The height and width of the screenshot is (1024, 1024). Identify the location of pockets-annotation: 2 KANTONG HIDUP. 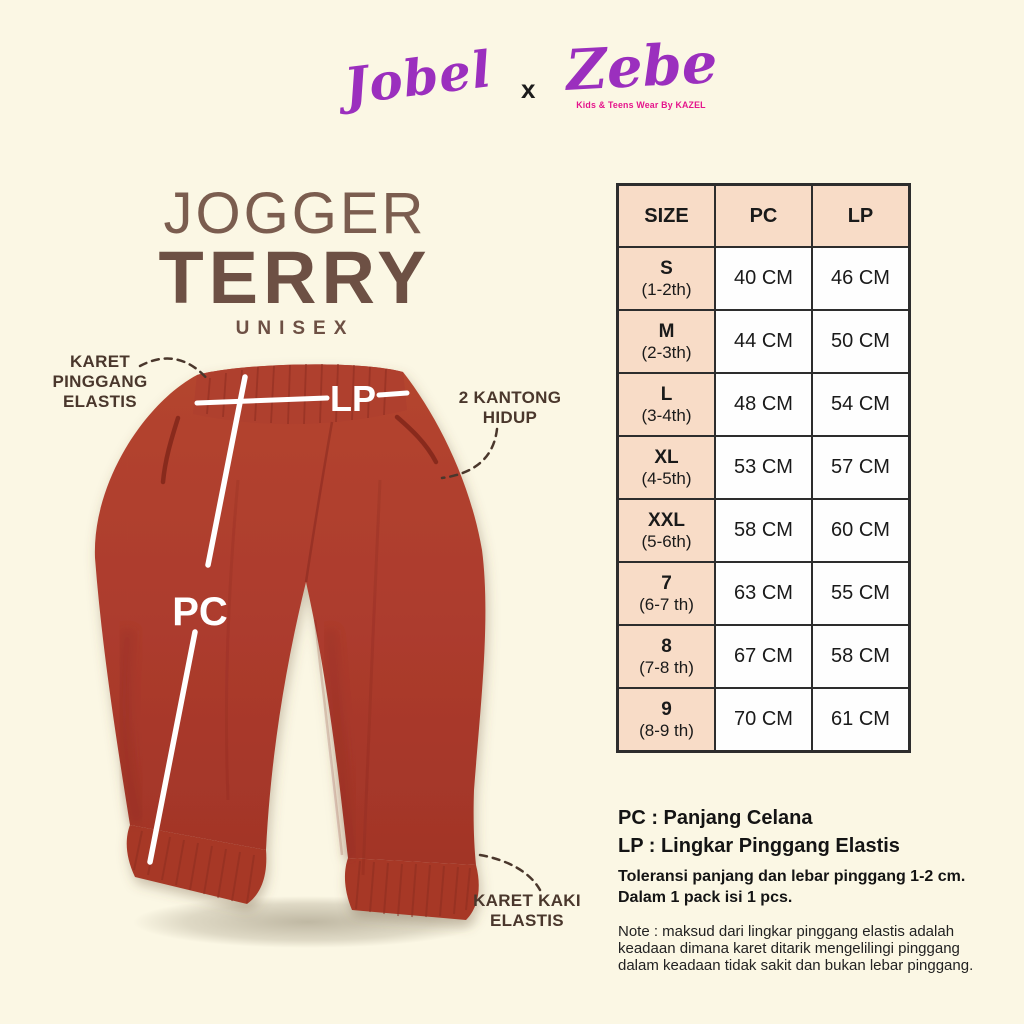
(510, 408).